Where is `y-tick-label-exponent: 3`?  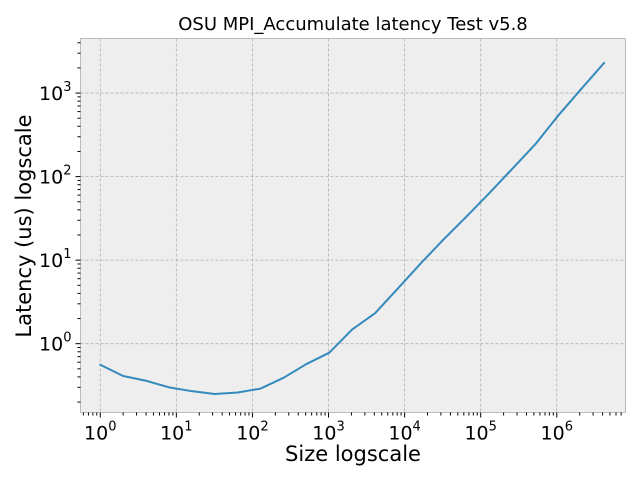
y-tick-label-exponent: 3 is located at coordinates (67, 87).